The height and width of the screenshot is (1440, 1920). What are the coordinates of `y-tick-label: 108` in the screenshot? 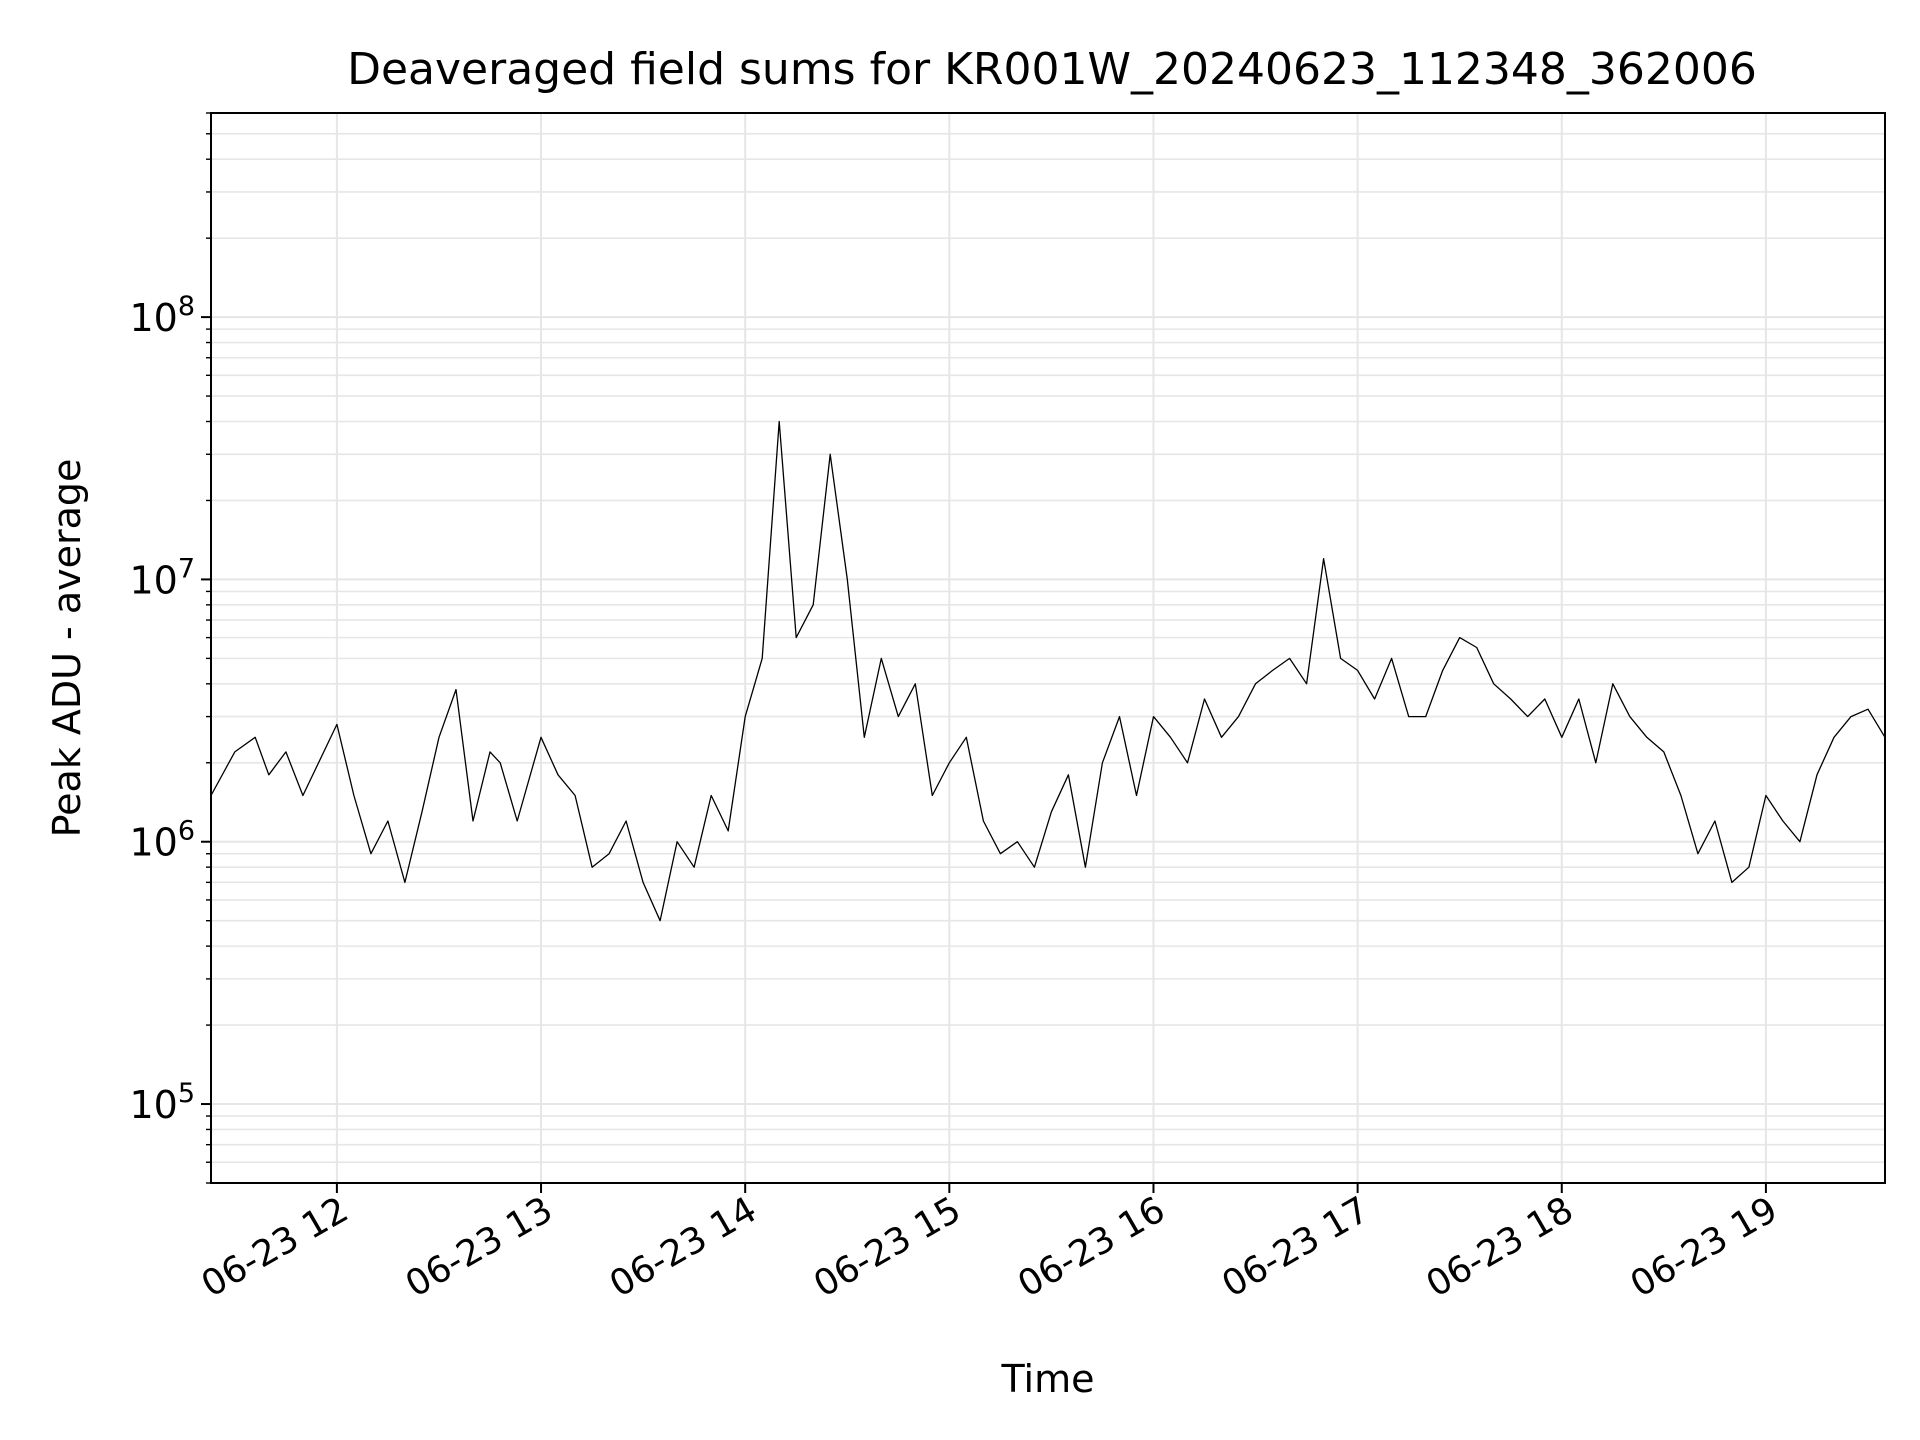 It's located at (162, 315).